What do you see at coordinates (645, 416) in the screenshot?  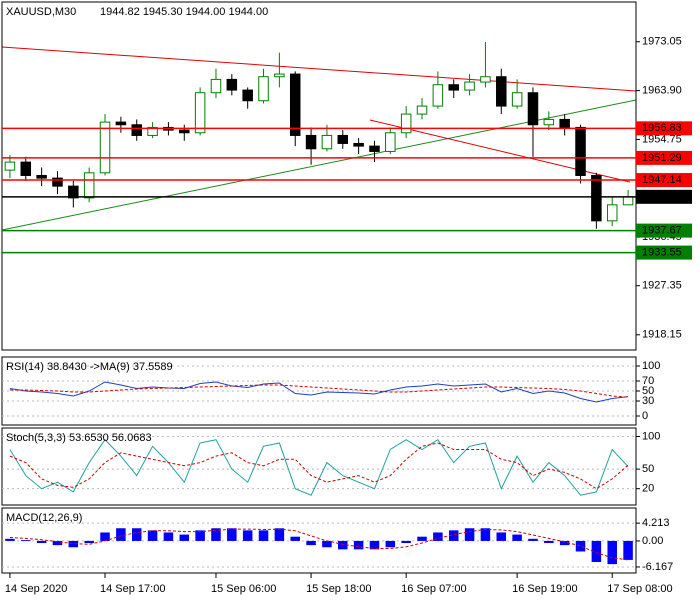 I see `y-tick-label: 0` at bounding box center [645, 416].